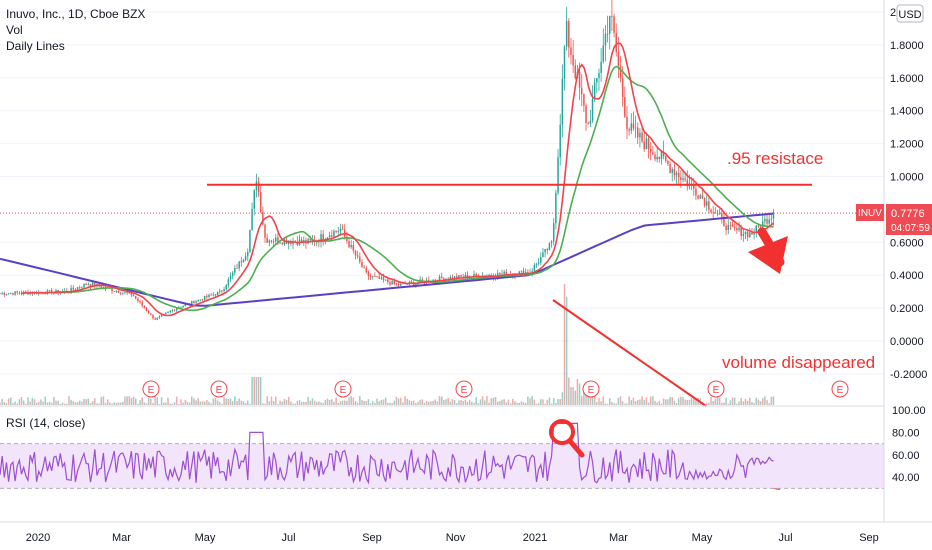  I want to click on earnings-marker, so click(716, 389).